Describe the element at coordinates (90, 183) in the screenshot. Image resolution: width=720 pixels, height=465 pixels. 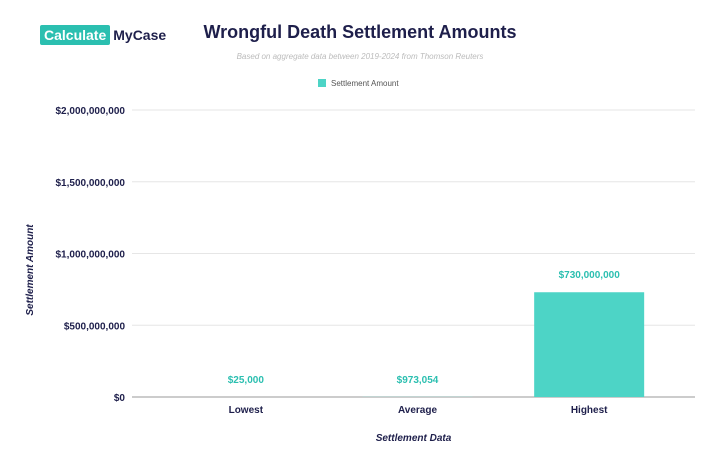
I see `y-tick-label: $1,500,000,000` at that location.